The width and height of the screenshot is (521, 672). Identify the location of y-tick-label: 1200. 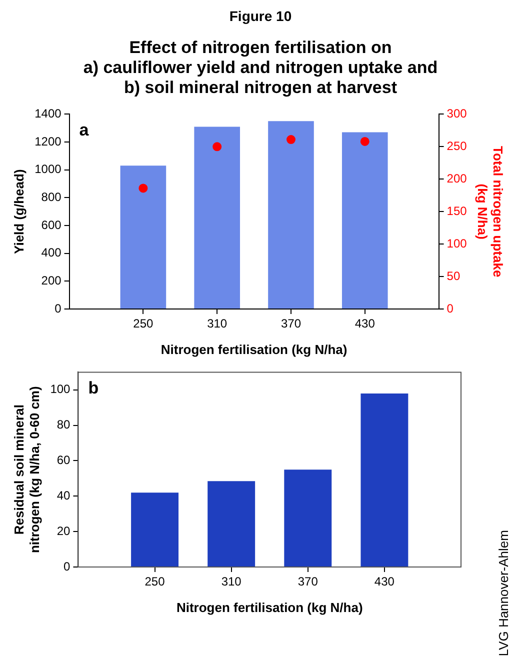
(48, 141).